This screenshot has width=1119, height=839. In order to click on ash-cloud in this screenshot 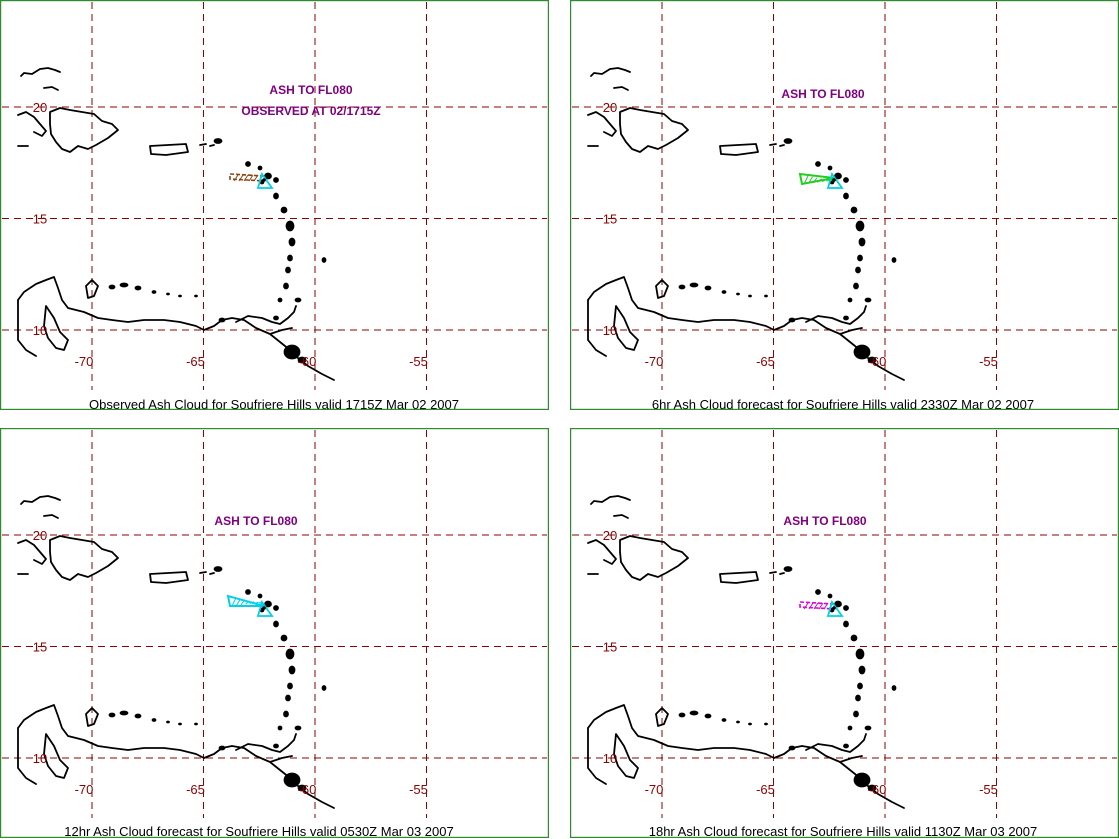, I will do `click(250, 605)`.